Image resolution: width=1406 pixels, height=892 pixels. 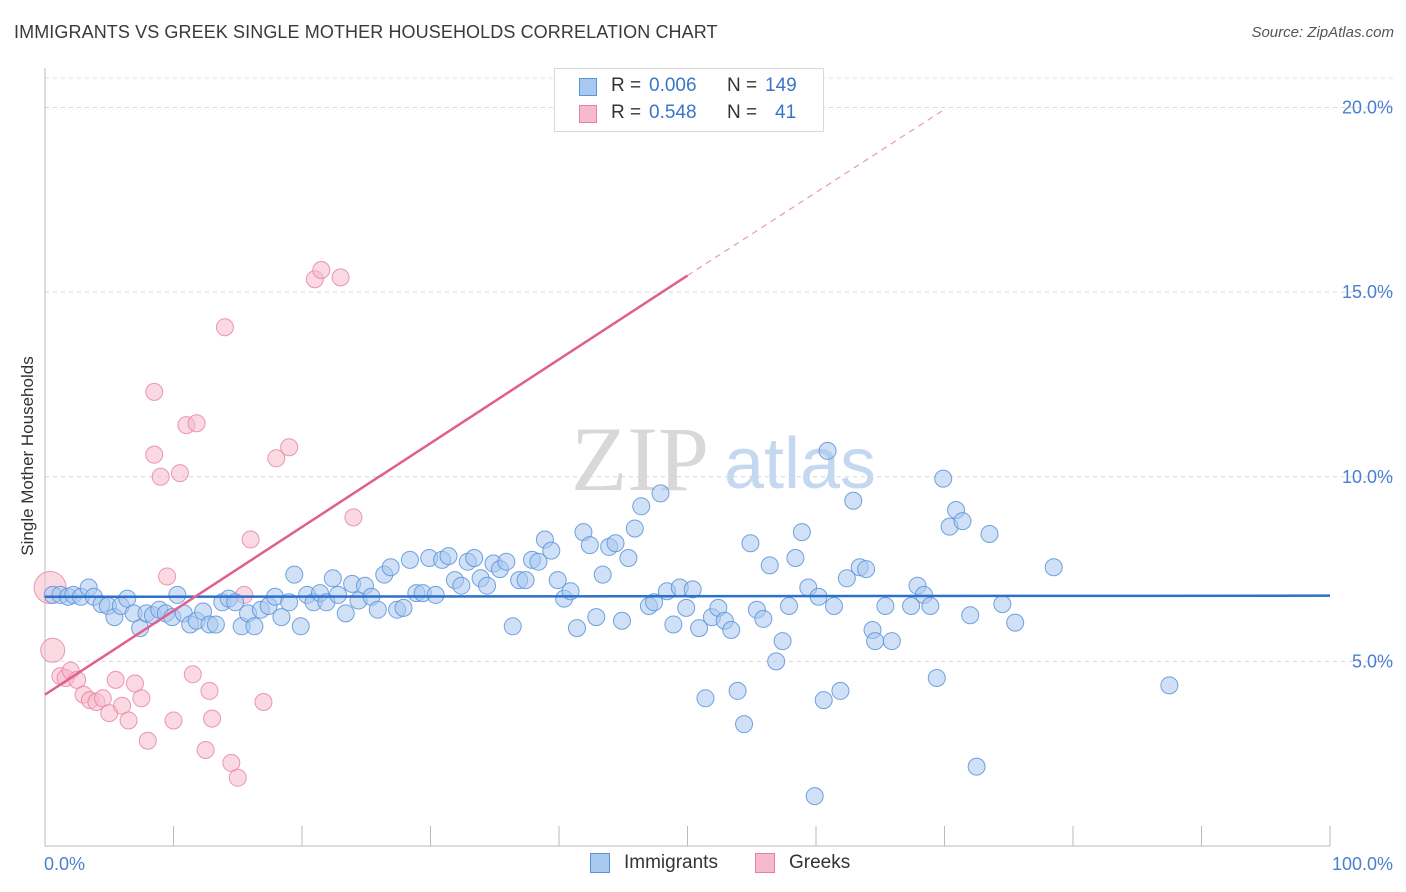 I want to click on x-tick-label-start: 0.0%, so click(x=64, y=864).